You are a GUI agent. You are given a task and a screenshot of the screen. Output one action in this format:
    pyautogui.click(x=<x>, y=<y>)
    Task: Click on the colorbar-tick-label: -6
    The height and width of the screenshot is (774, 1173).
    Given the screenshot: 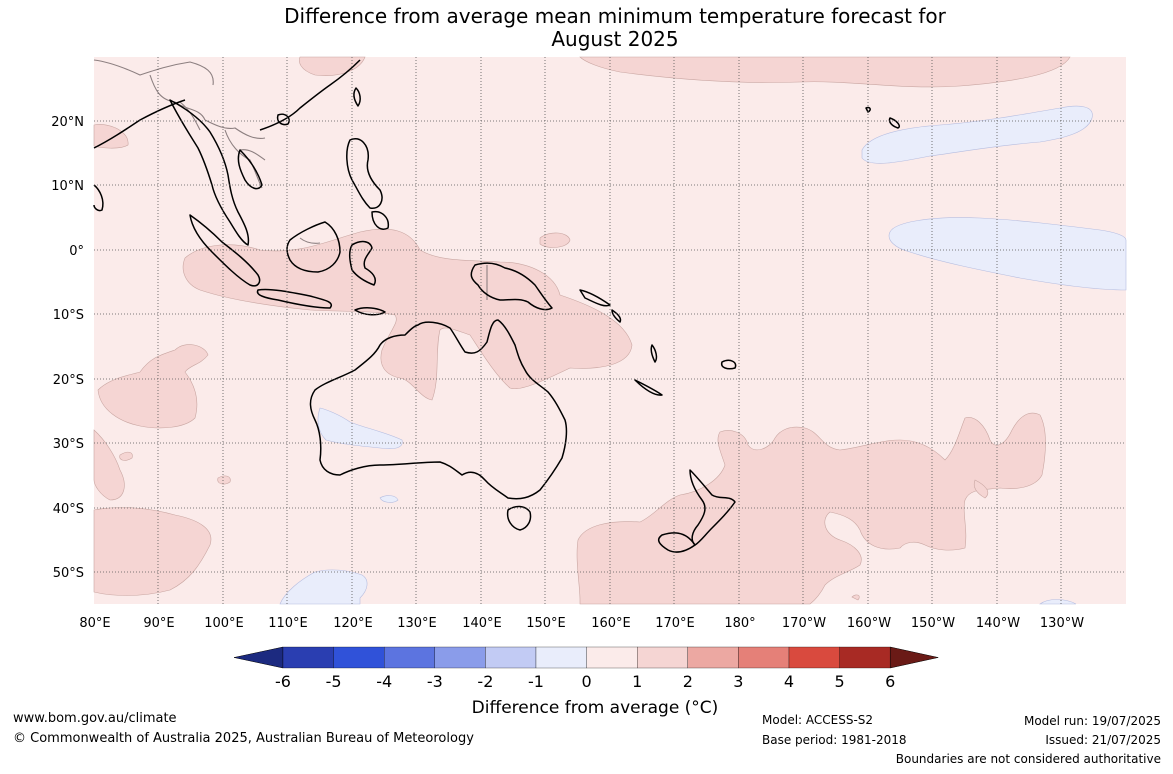 What is the action you would take?
    pyautogui.click(x=283, y=681)
    